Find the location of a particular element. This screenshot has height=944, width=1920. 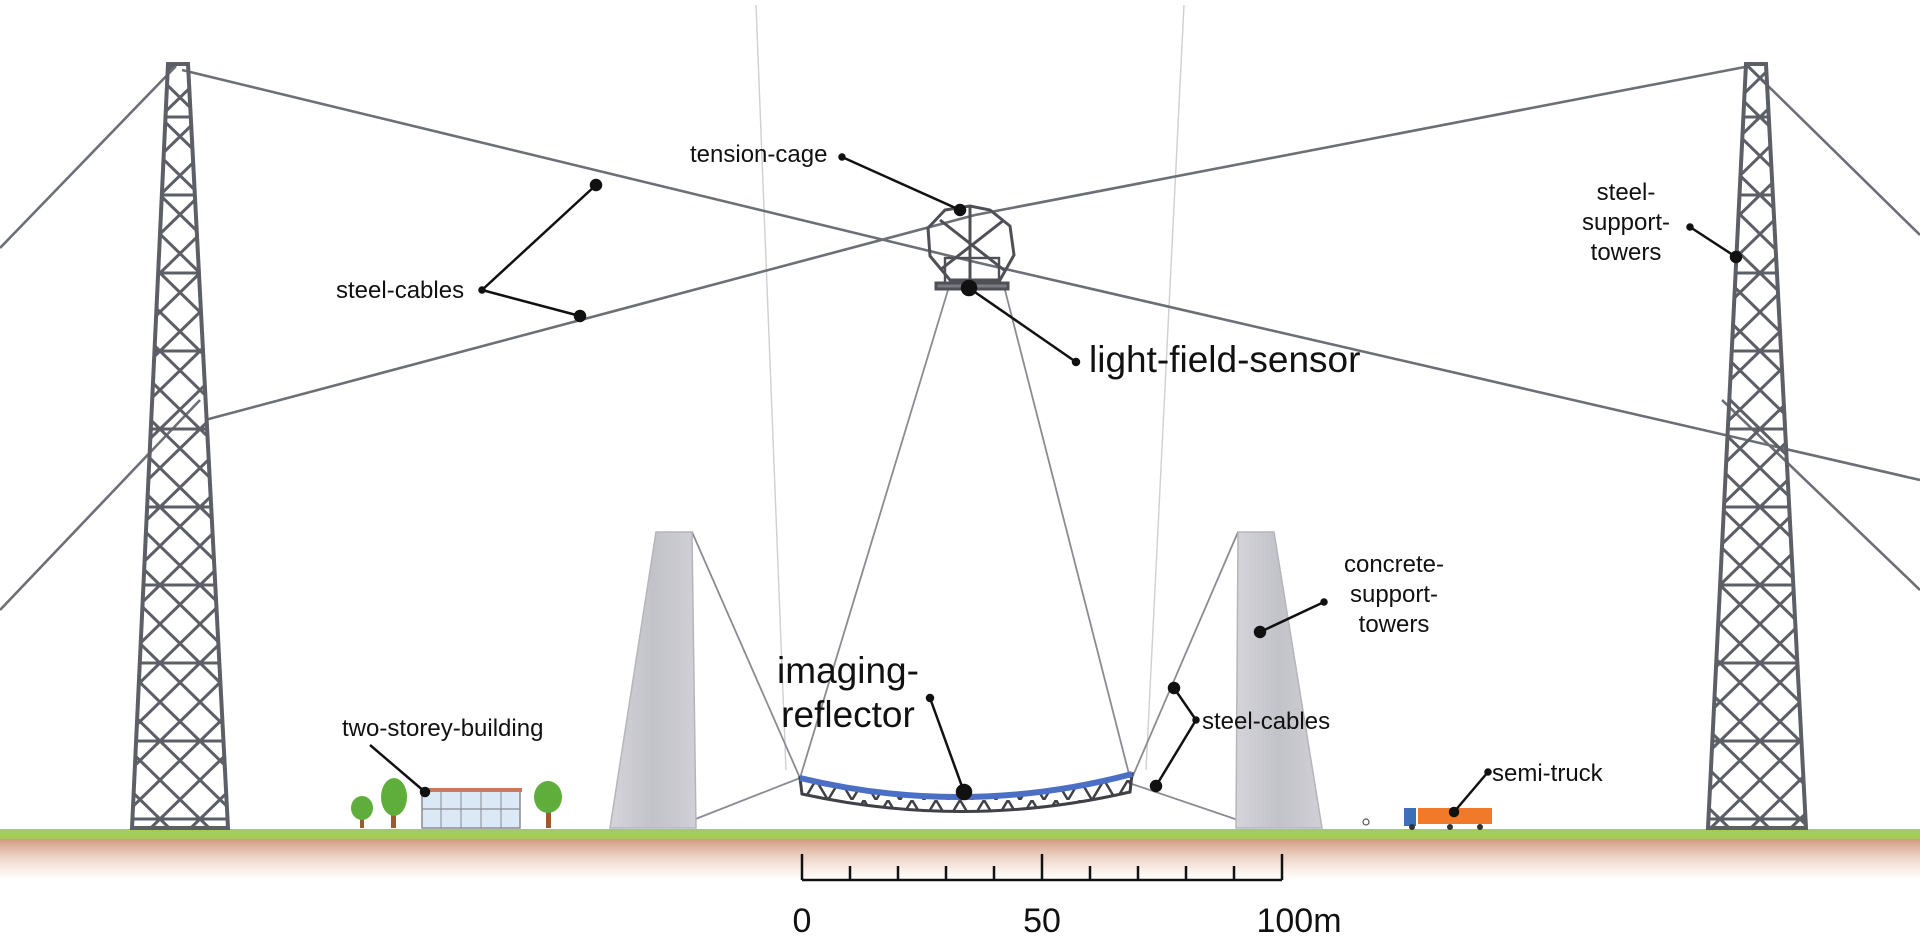

label-imaging-reflector-2: reflector is located at coordinates (848, 714).